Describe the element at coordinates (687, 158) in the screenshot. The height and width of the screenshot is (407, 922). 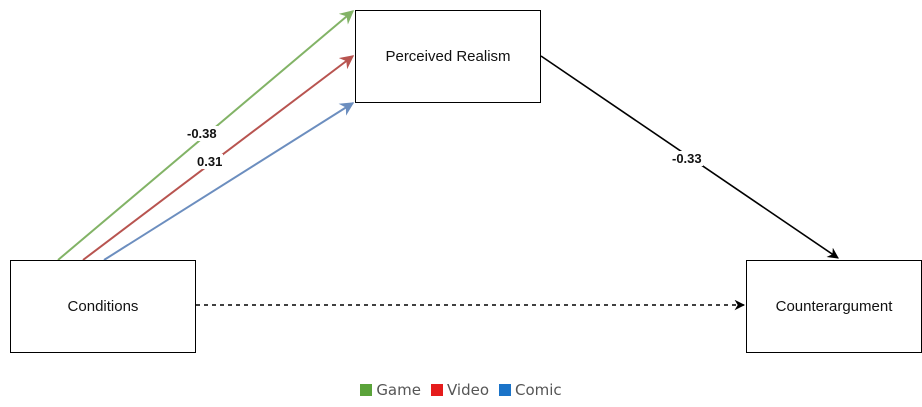
I see `edge-label-mediator-outcome-coefficient: -0.33` at that location.